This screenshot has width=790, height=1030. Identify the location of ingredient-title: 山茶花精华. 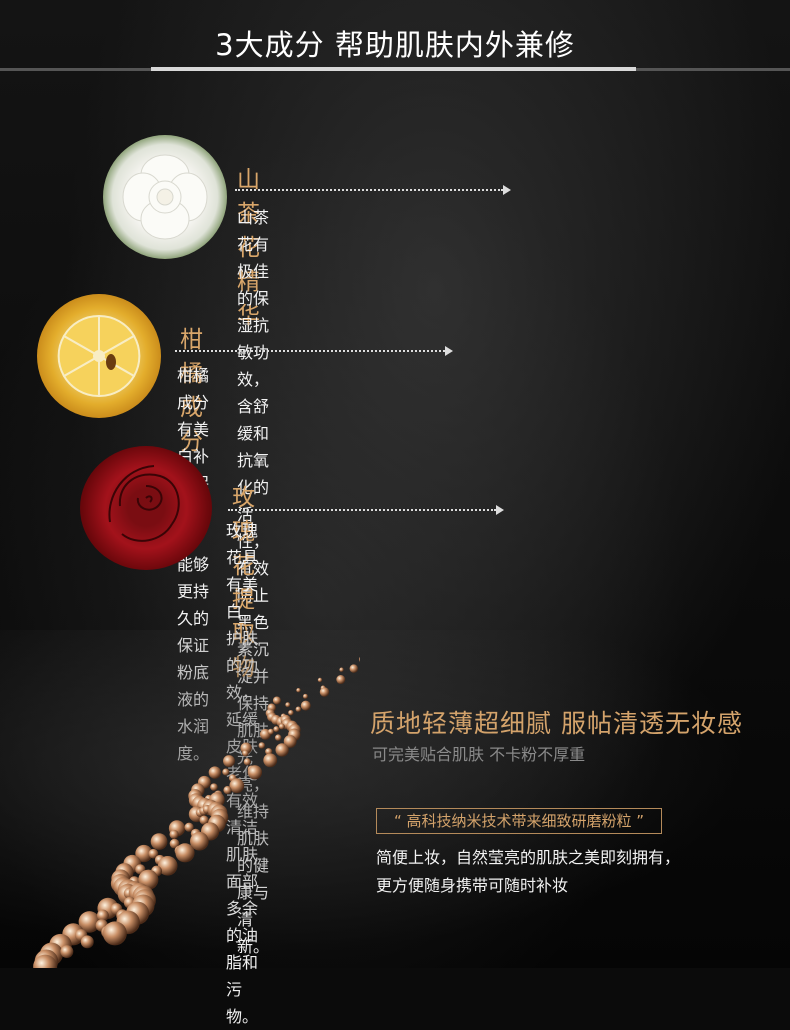
(249, 248).